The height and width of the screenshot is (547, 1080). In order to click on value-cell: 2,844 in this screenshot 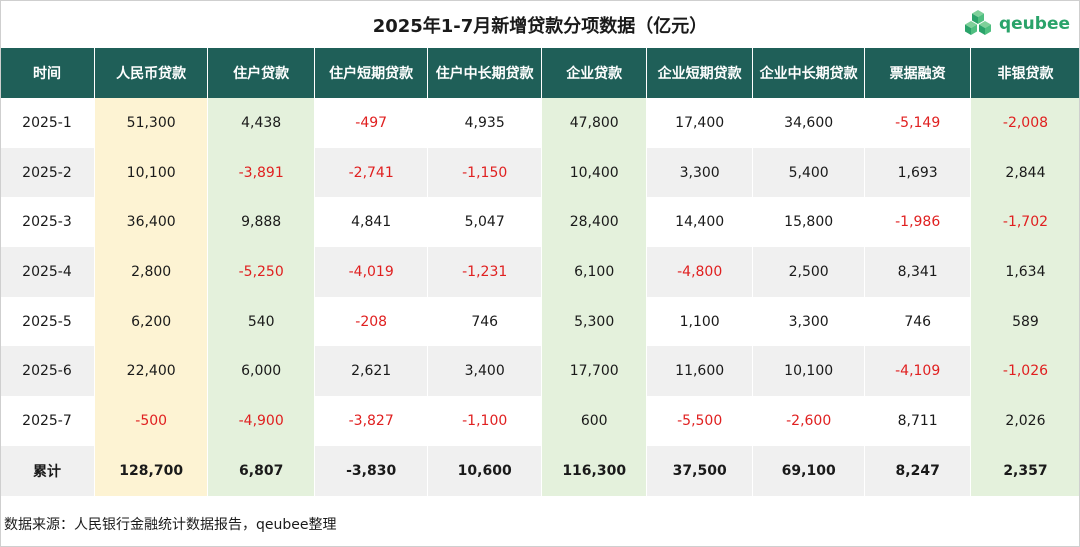, I will do `click(1025, 172)`.